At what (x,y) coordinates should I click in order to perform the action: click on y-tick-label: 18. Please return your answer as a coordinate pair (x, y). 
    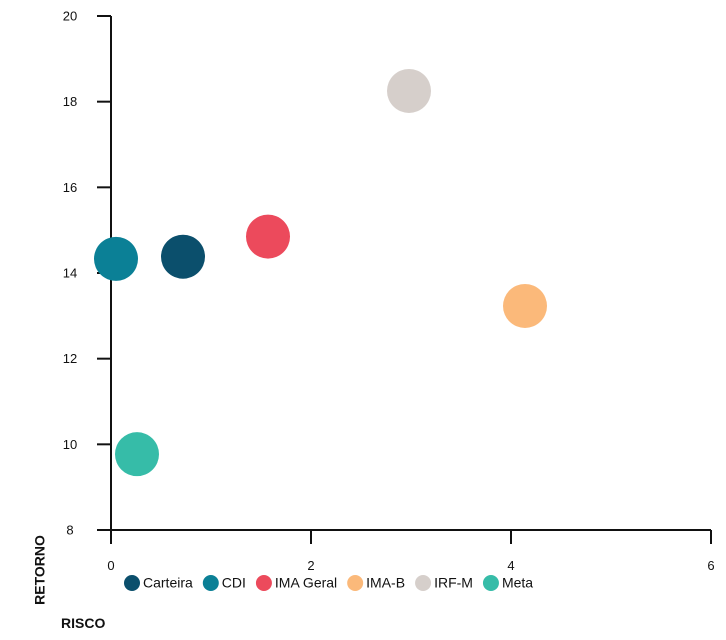
    Looking at the image, I should click on (70, 101).